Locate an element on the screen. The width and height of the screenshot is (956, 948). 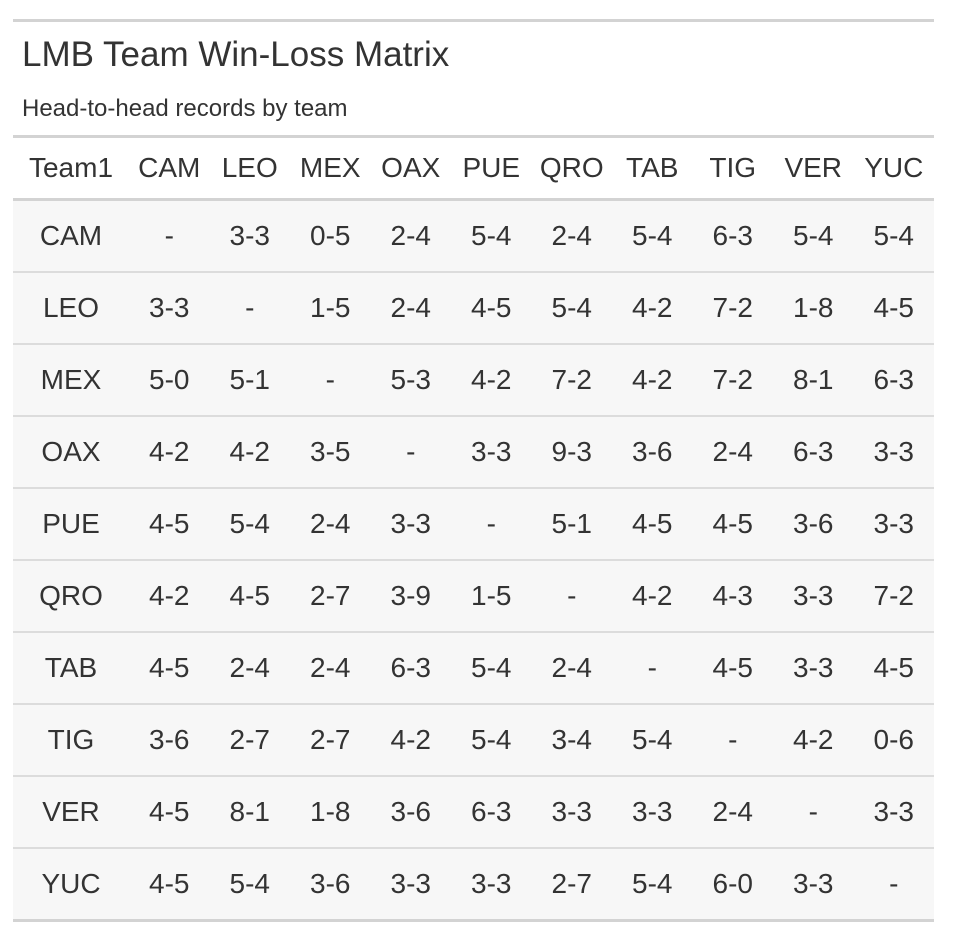
record-cell: 4-3 is located at coordinates (732, 595).